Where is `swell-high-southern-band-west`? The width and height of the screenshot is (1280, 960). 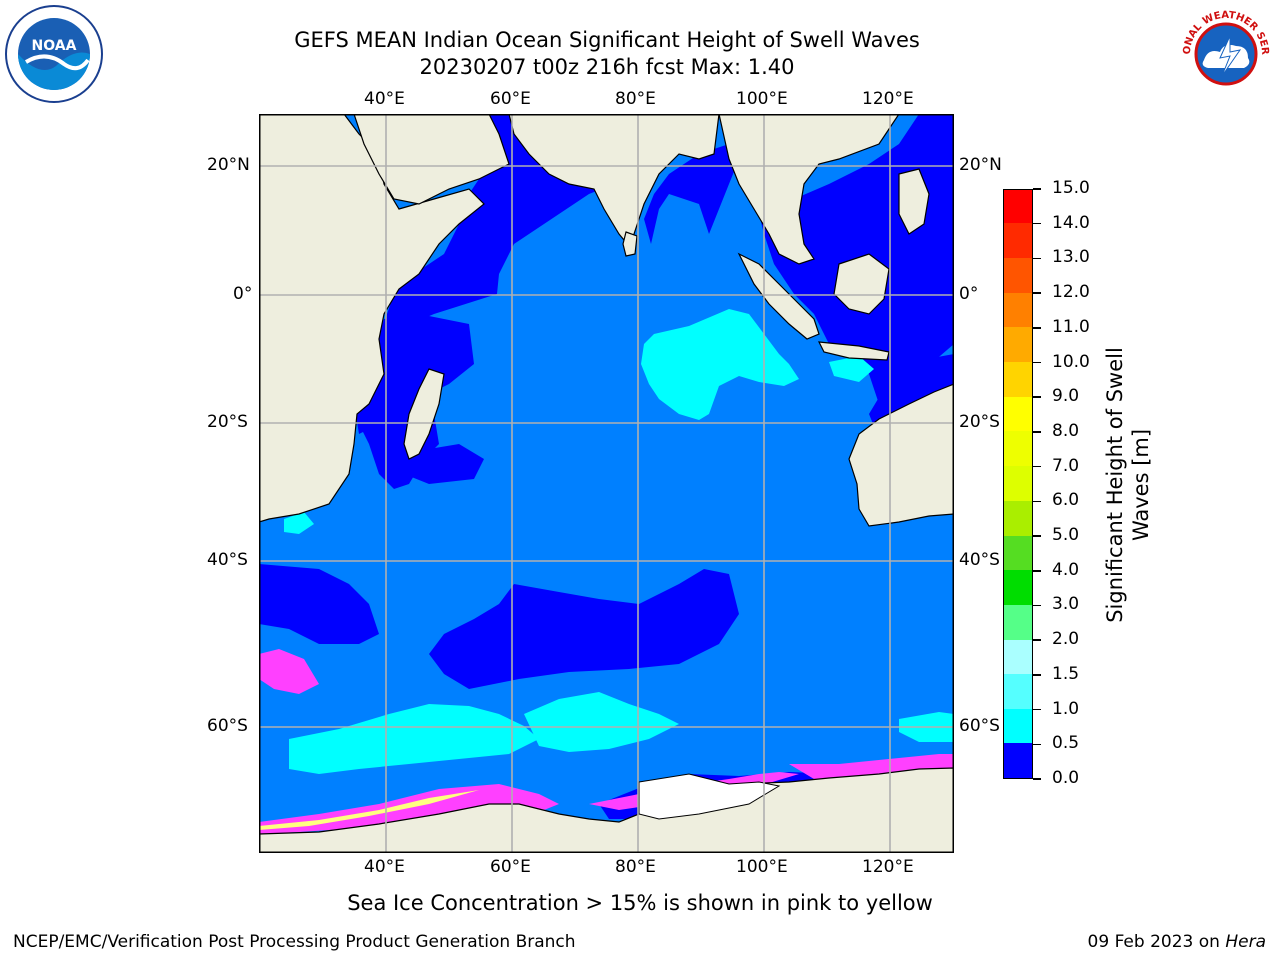
swell-high-southern-band-west is located at coordinates (414, 739).